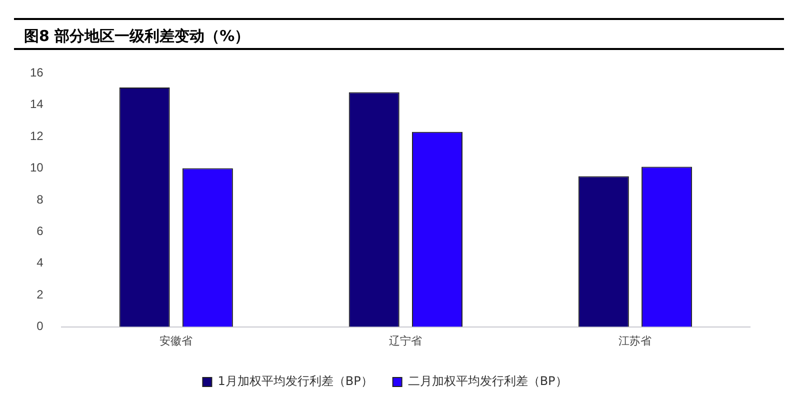 Image resolution: width=800 pixels, height=412 pixels. I want to click on legend-label: 二月加权平均发行利差（BP）, so click(488, 381).